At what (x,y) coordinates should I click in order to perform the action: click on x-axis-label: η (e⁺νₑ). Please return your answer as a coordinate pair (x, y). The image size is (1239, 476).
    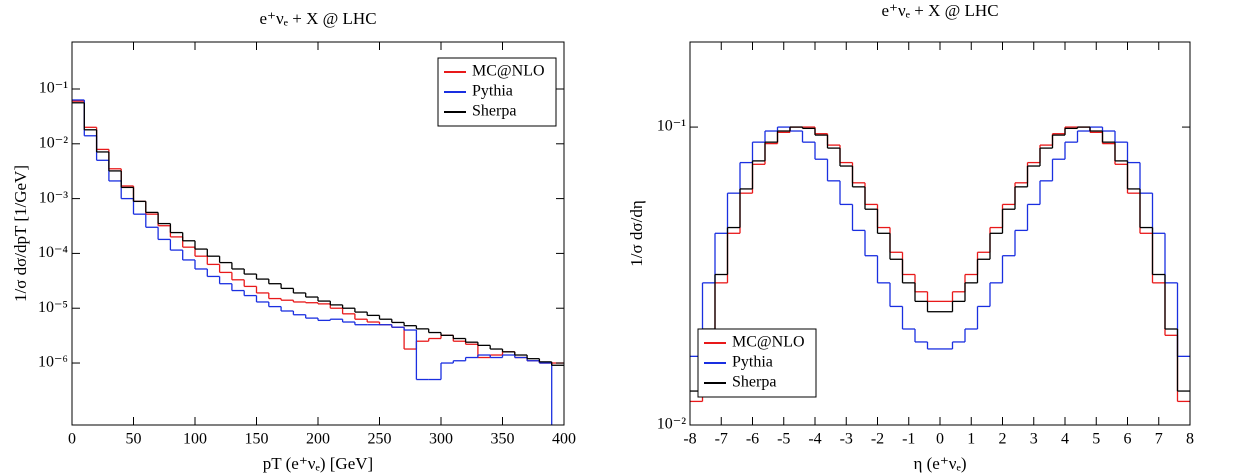
    Looking at the image, I should click on (939, 463).